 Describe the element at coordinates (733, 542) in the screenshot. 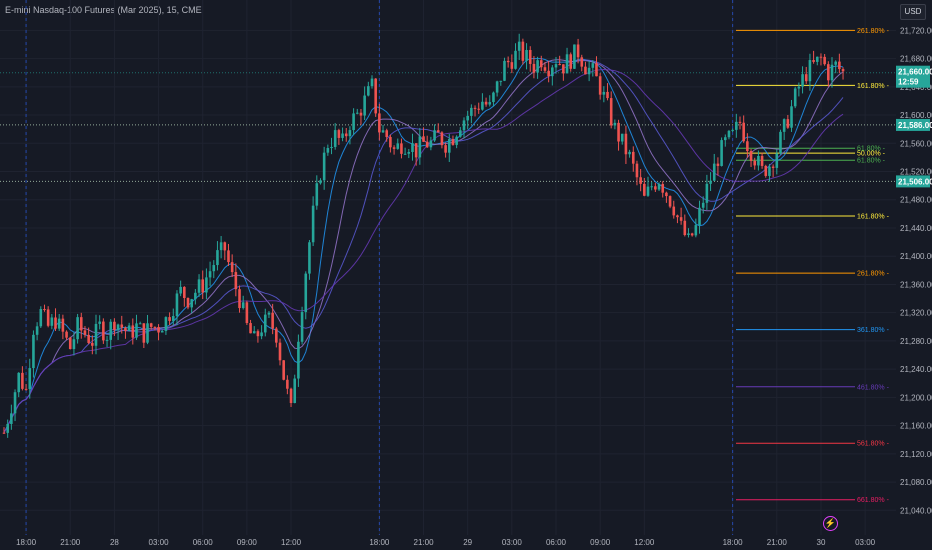

I see `time-tick-label: 18:00` at that location.